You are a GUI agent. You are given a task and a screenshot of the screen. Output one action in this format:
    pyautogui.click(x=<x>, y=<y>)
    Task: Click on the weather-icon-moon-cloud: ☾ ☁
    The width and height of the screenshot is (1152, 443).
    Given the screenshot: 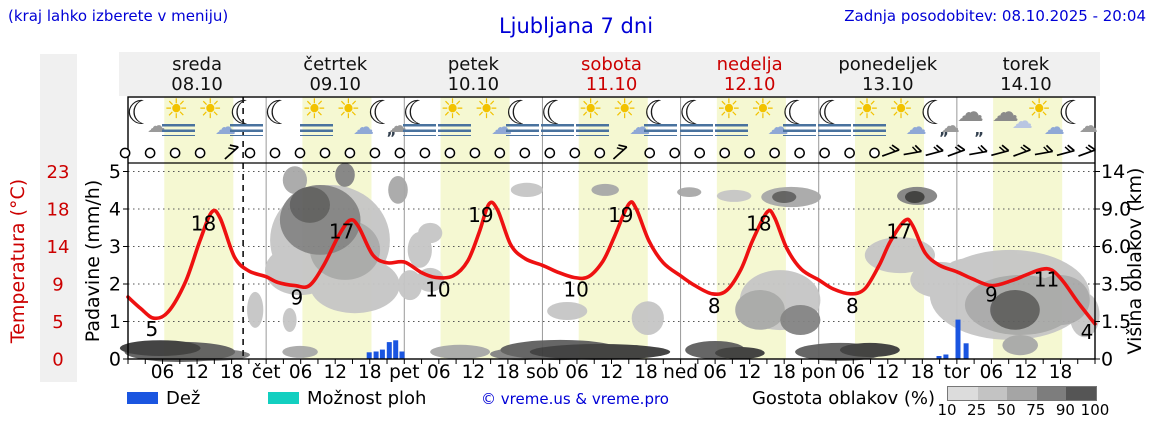 What is the action you would take?
    pyautogui.click(x=146, y=119)
    